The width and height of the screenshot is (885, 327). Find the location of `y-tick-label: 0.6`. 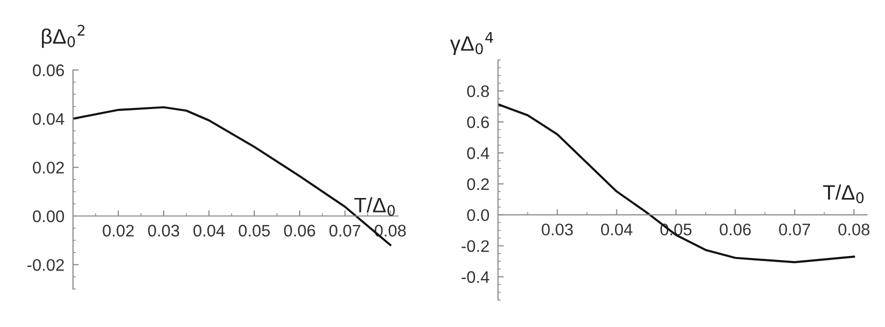

y-tick-label: 0.6 is located at coordinates (478, 122).